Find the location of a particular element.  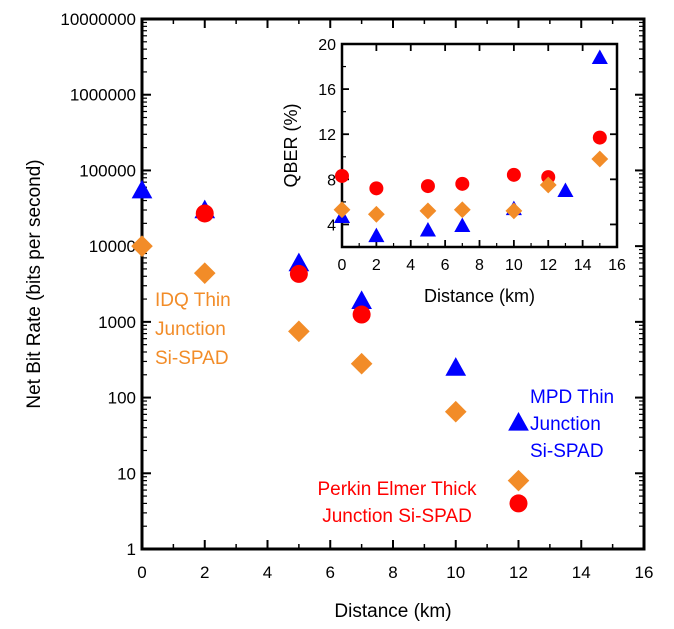

y-tick-label: 10 is located at coordinates (126, 473).